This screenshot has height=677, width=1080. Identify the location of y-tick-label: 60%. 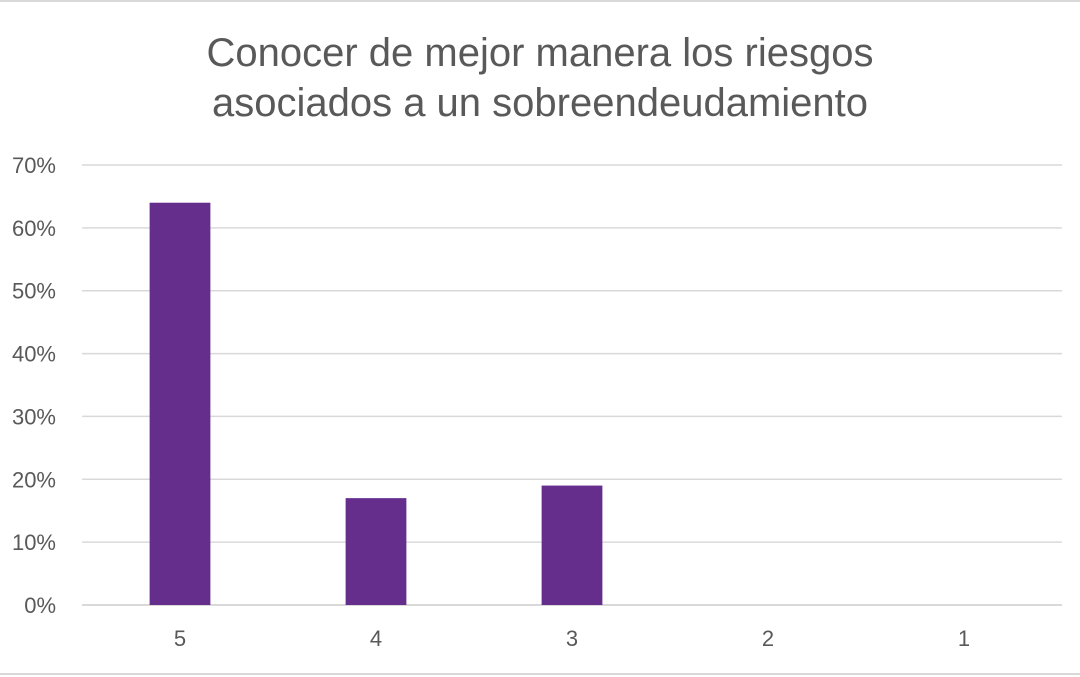
(34, 228).